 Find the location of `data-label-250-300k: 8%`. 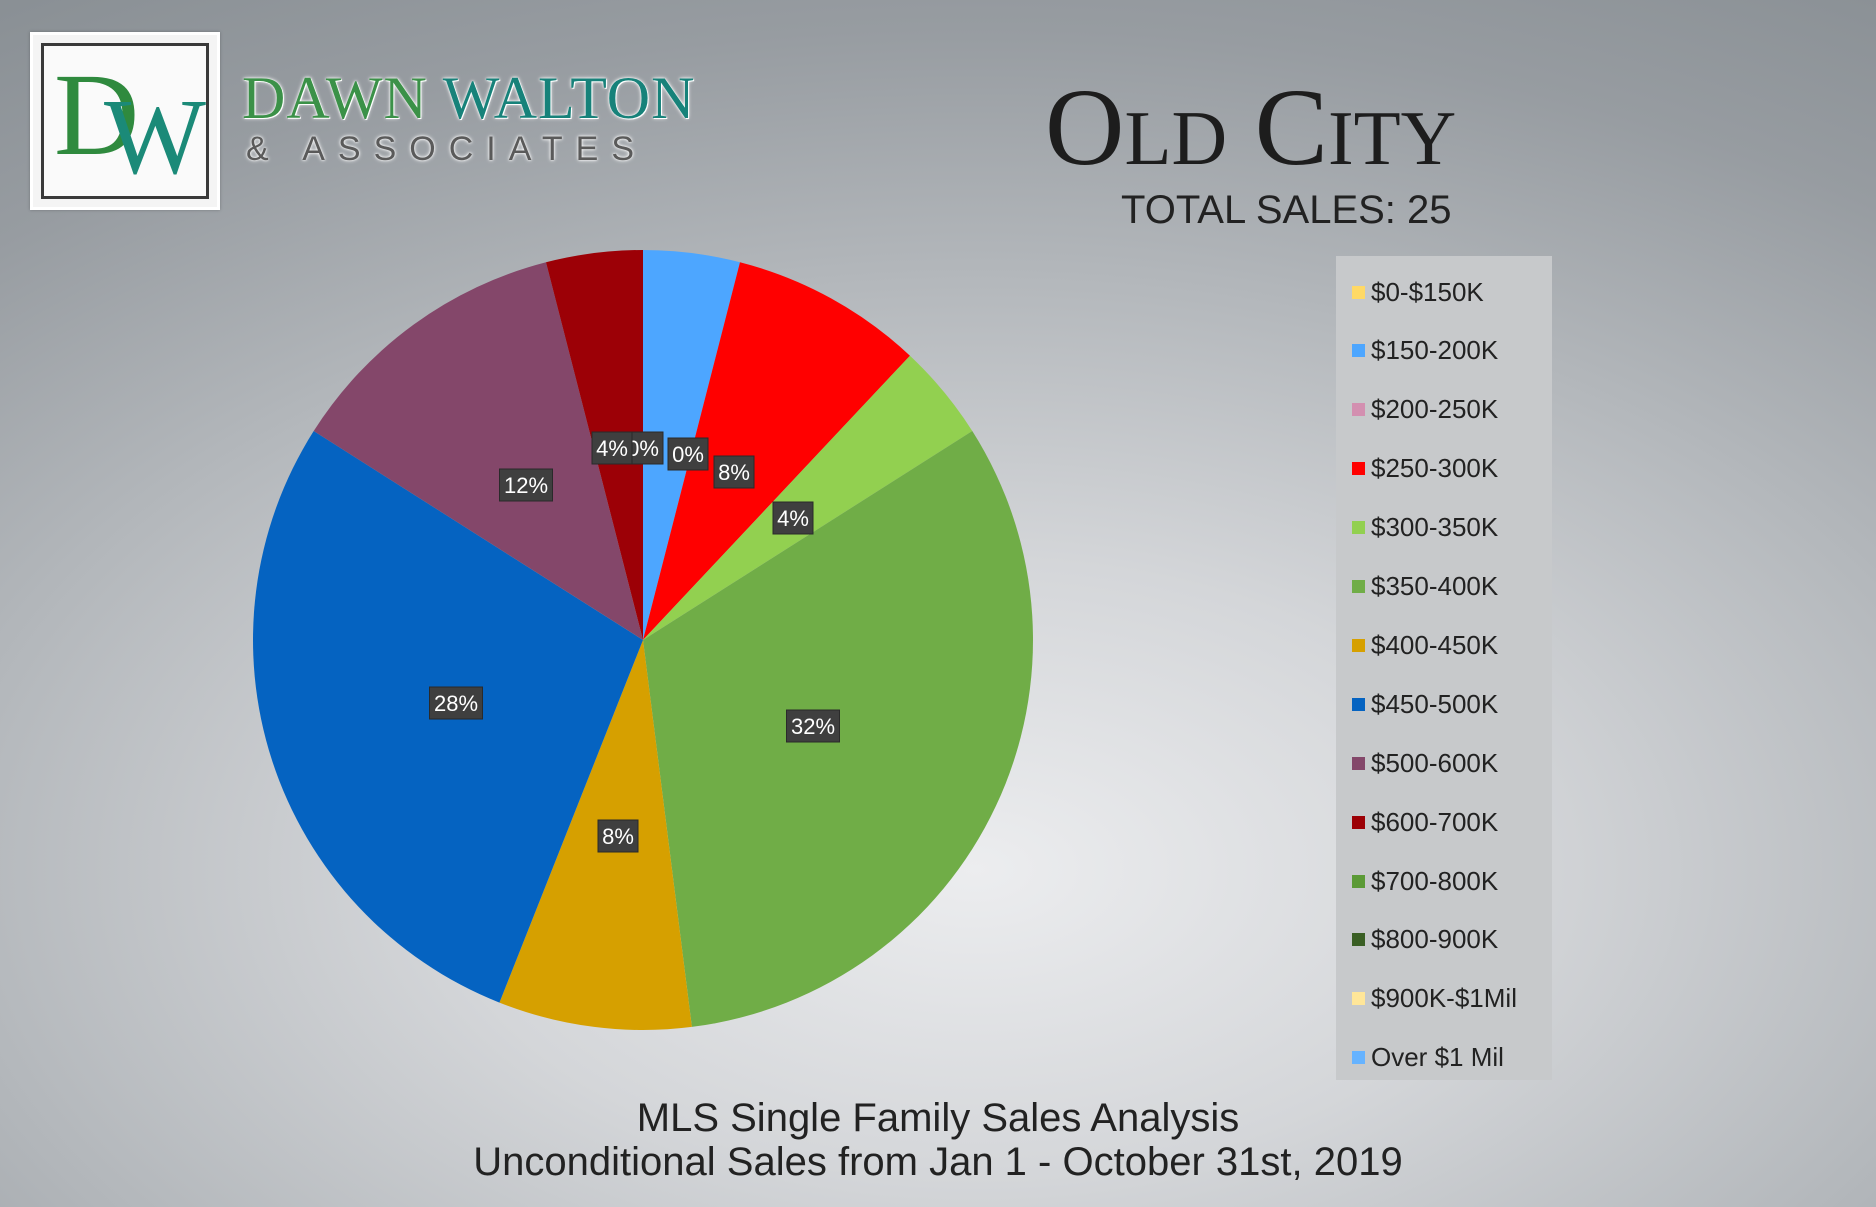

data-label-250-300k: 8% is located at coordinates (734, 472).